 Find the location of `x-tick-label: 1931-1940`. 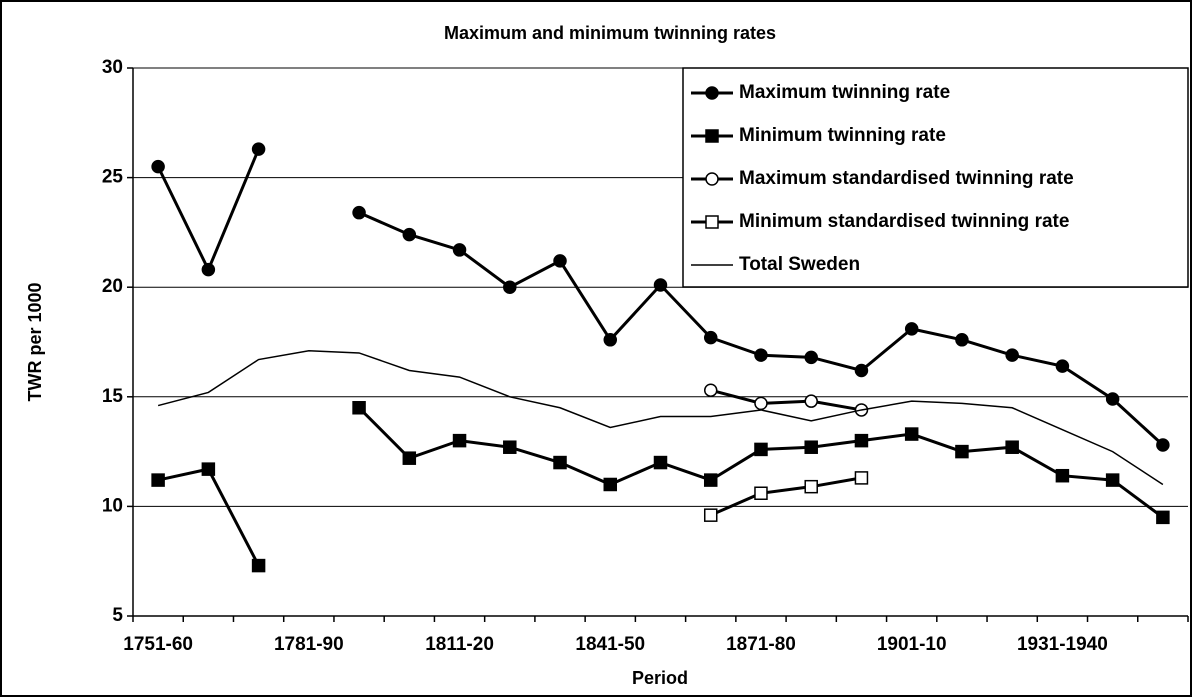

x-tick-label: 1931-1940 is located at coordinates (1062, 644).